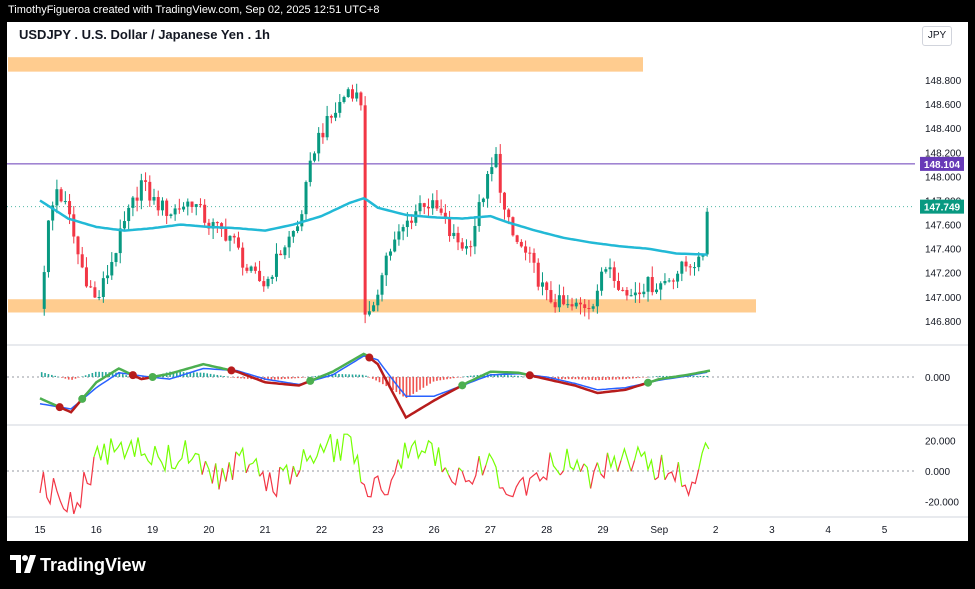  Describe the element at coordinates (943, 129) in the screenshot. I see `price-axis-tick: 148.400` at that location.